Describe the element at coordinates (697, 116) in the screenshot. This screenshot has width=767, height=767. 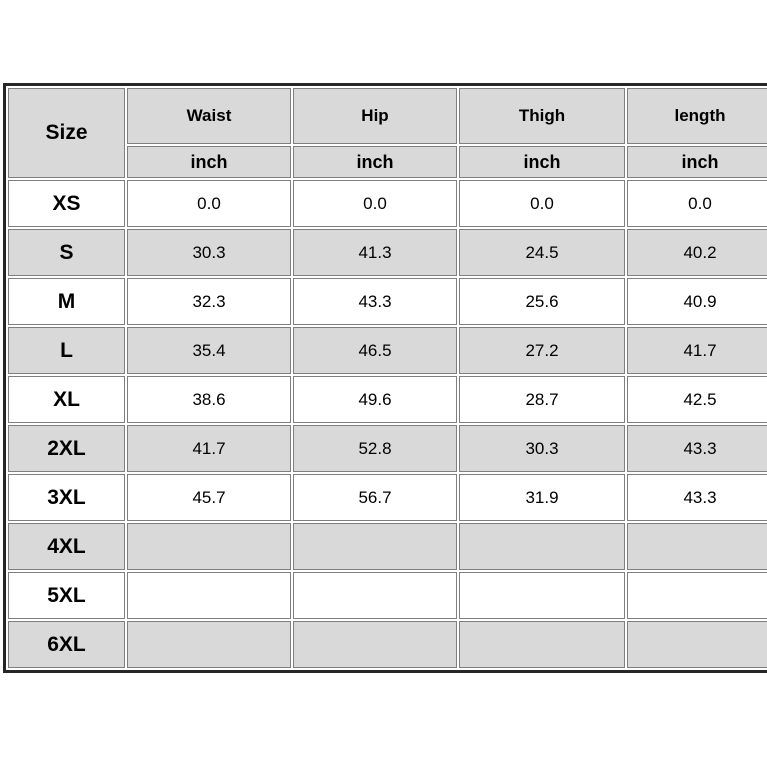
I see `col-header-length: length` at that location.